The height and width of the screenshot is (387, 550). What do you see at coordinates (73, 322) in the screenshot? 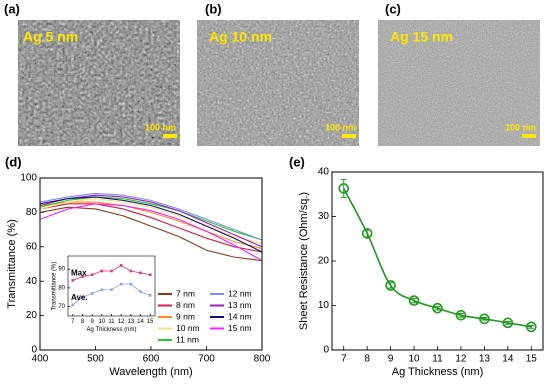
I see `x-tick-label: 7` at bounding box center [73, 322].